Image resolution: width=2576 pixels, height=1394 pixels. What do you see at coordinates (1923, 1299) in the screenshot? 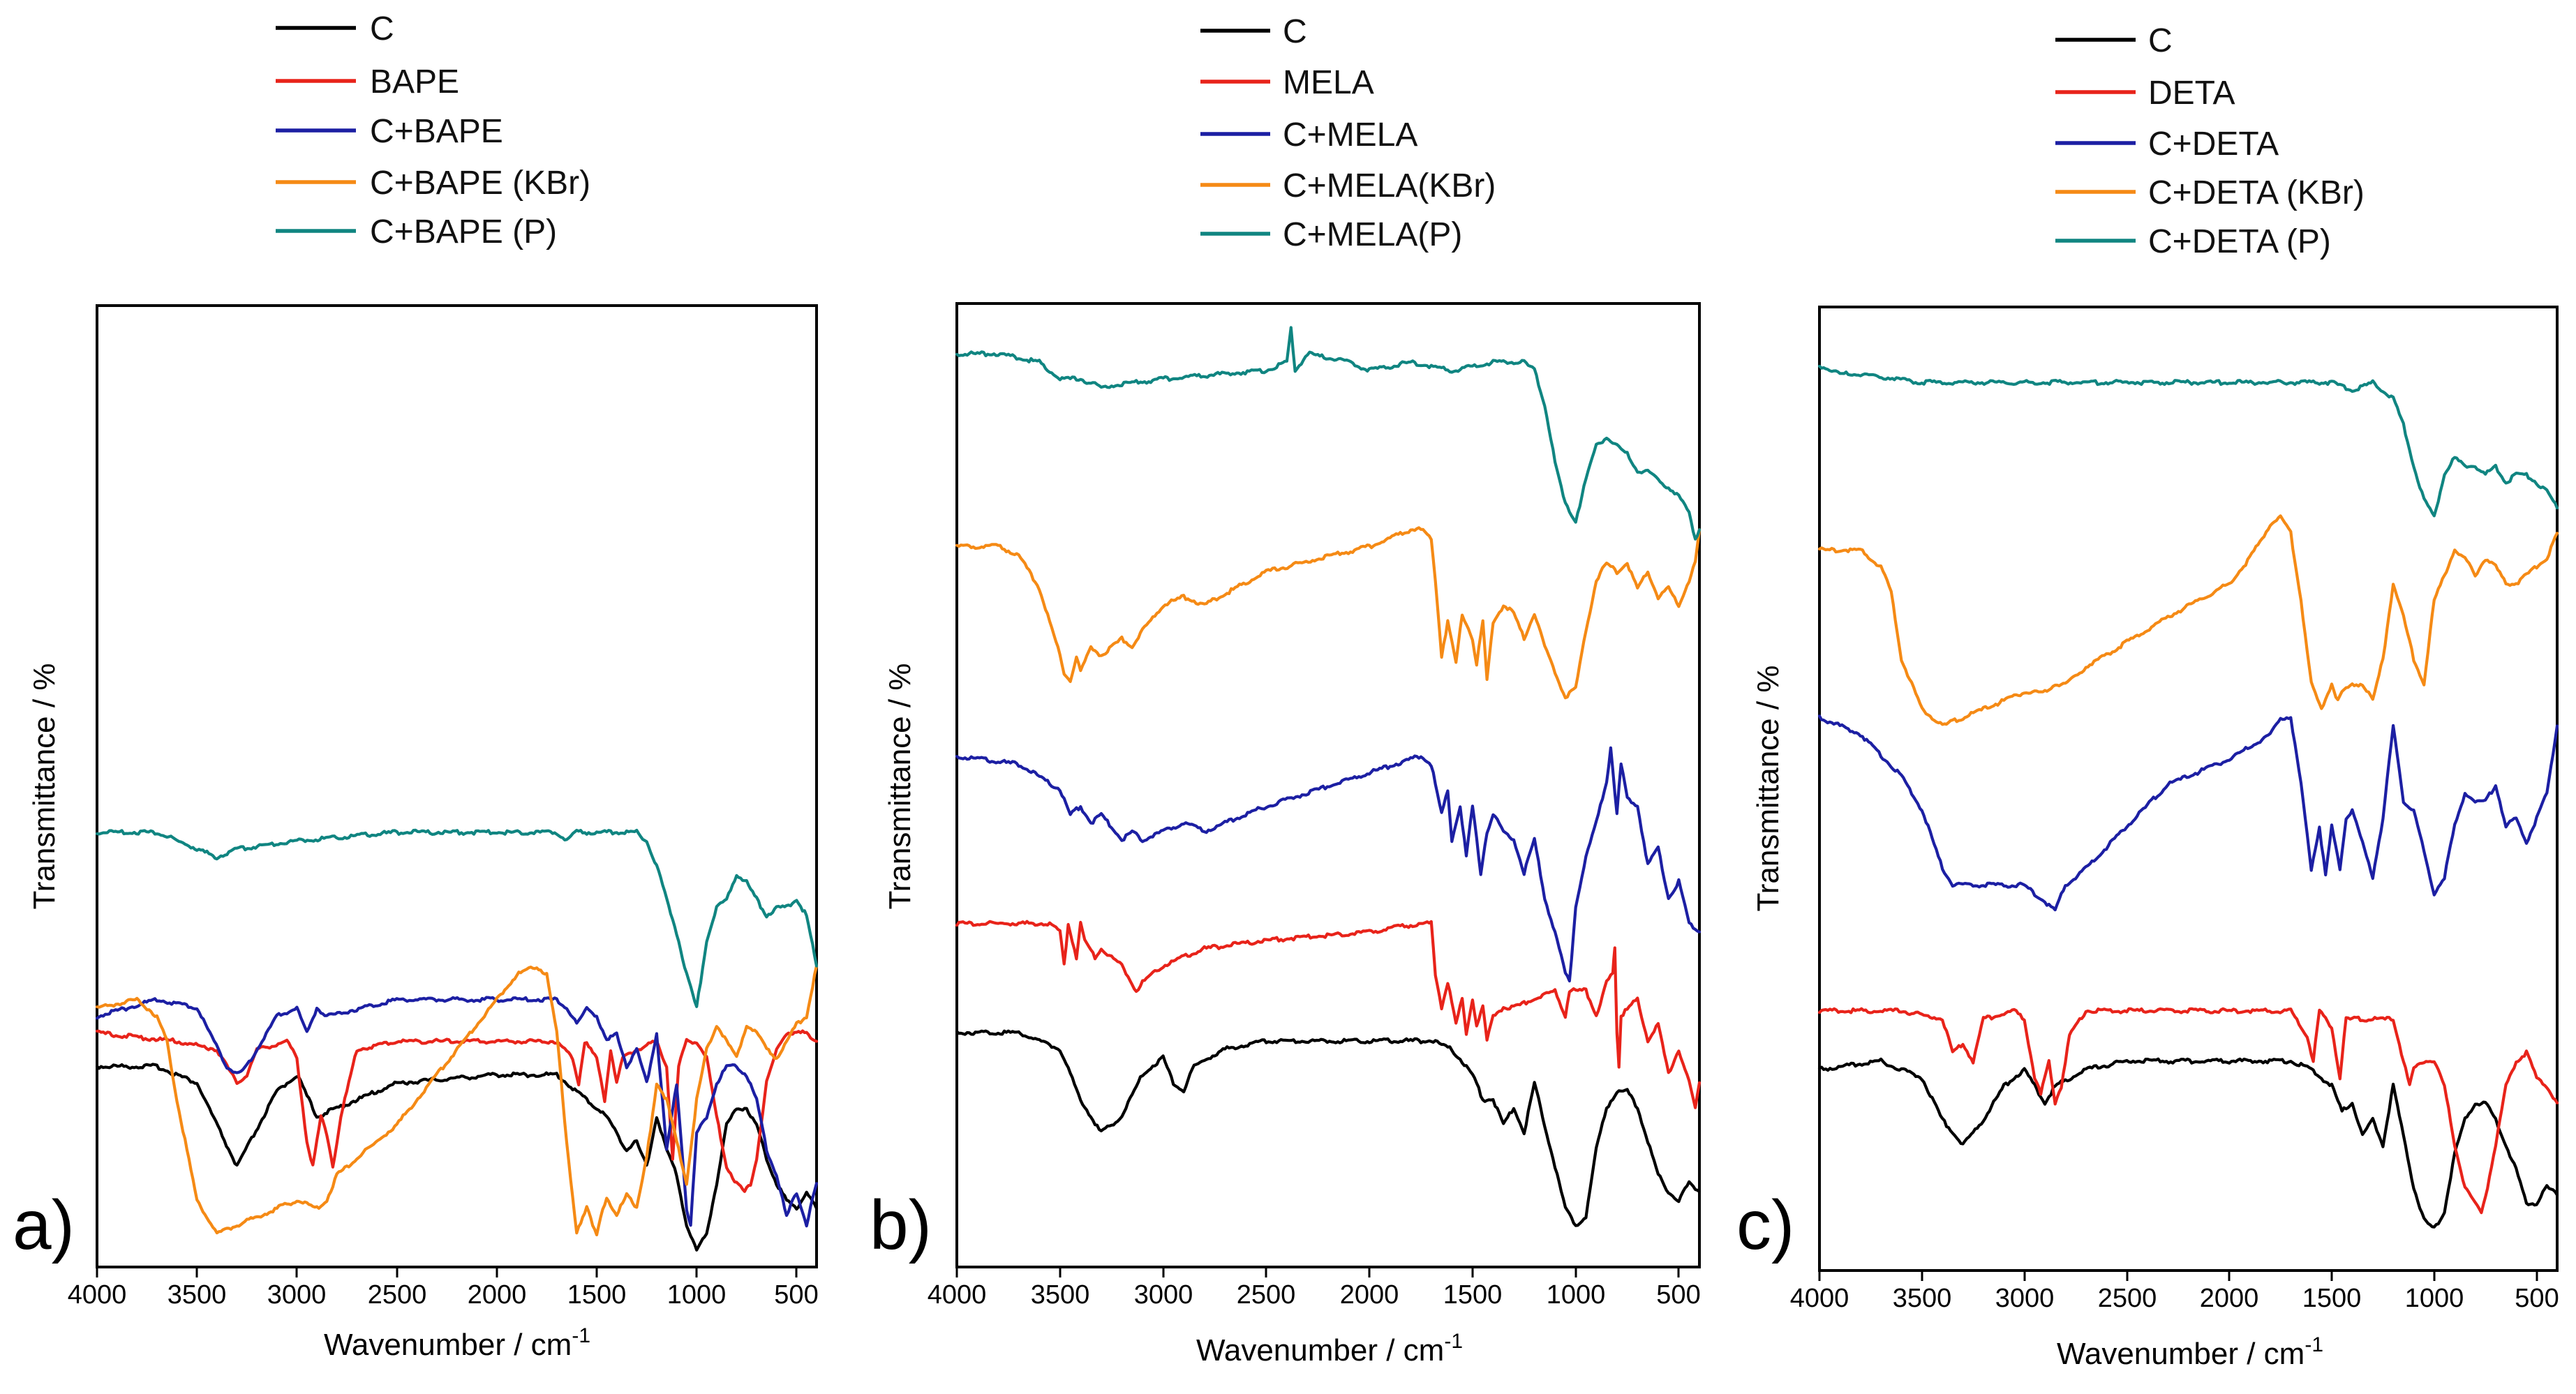
I see `panel-c-x-tick-label-3500: 3500` at bounding box center [1923, 1299].